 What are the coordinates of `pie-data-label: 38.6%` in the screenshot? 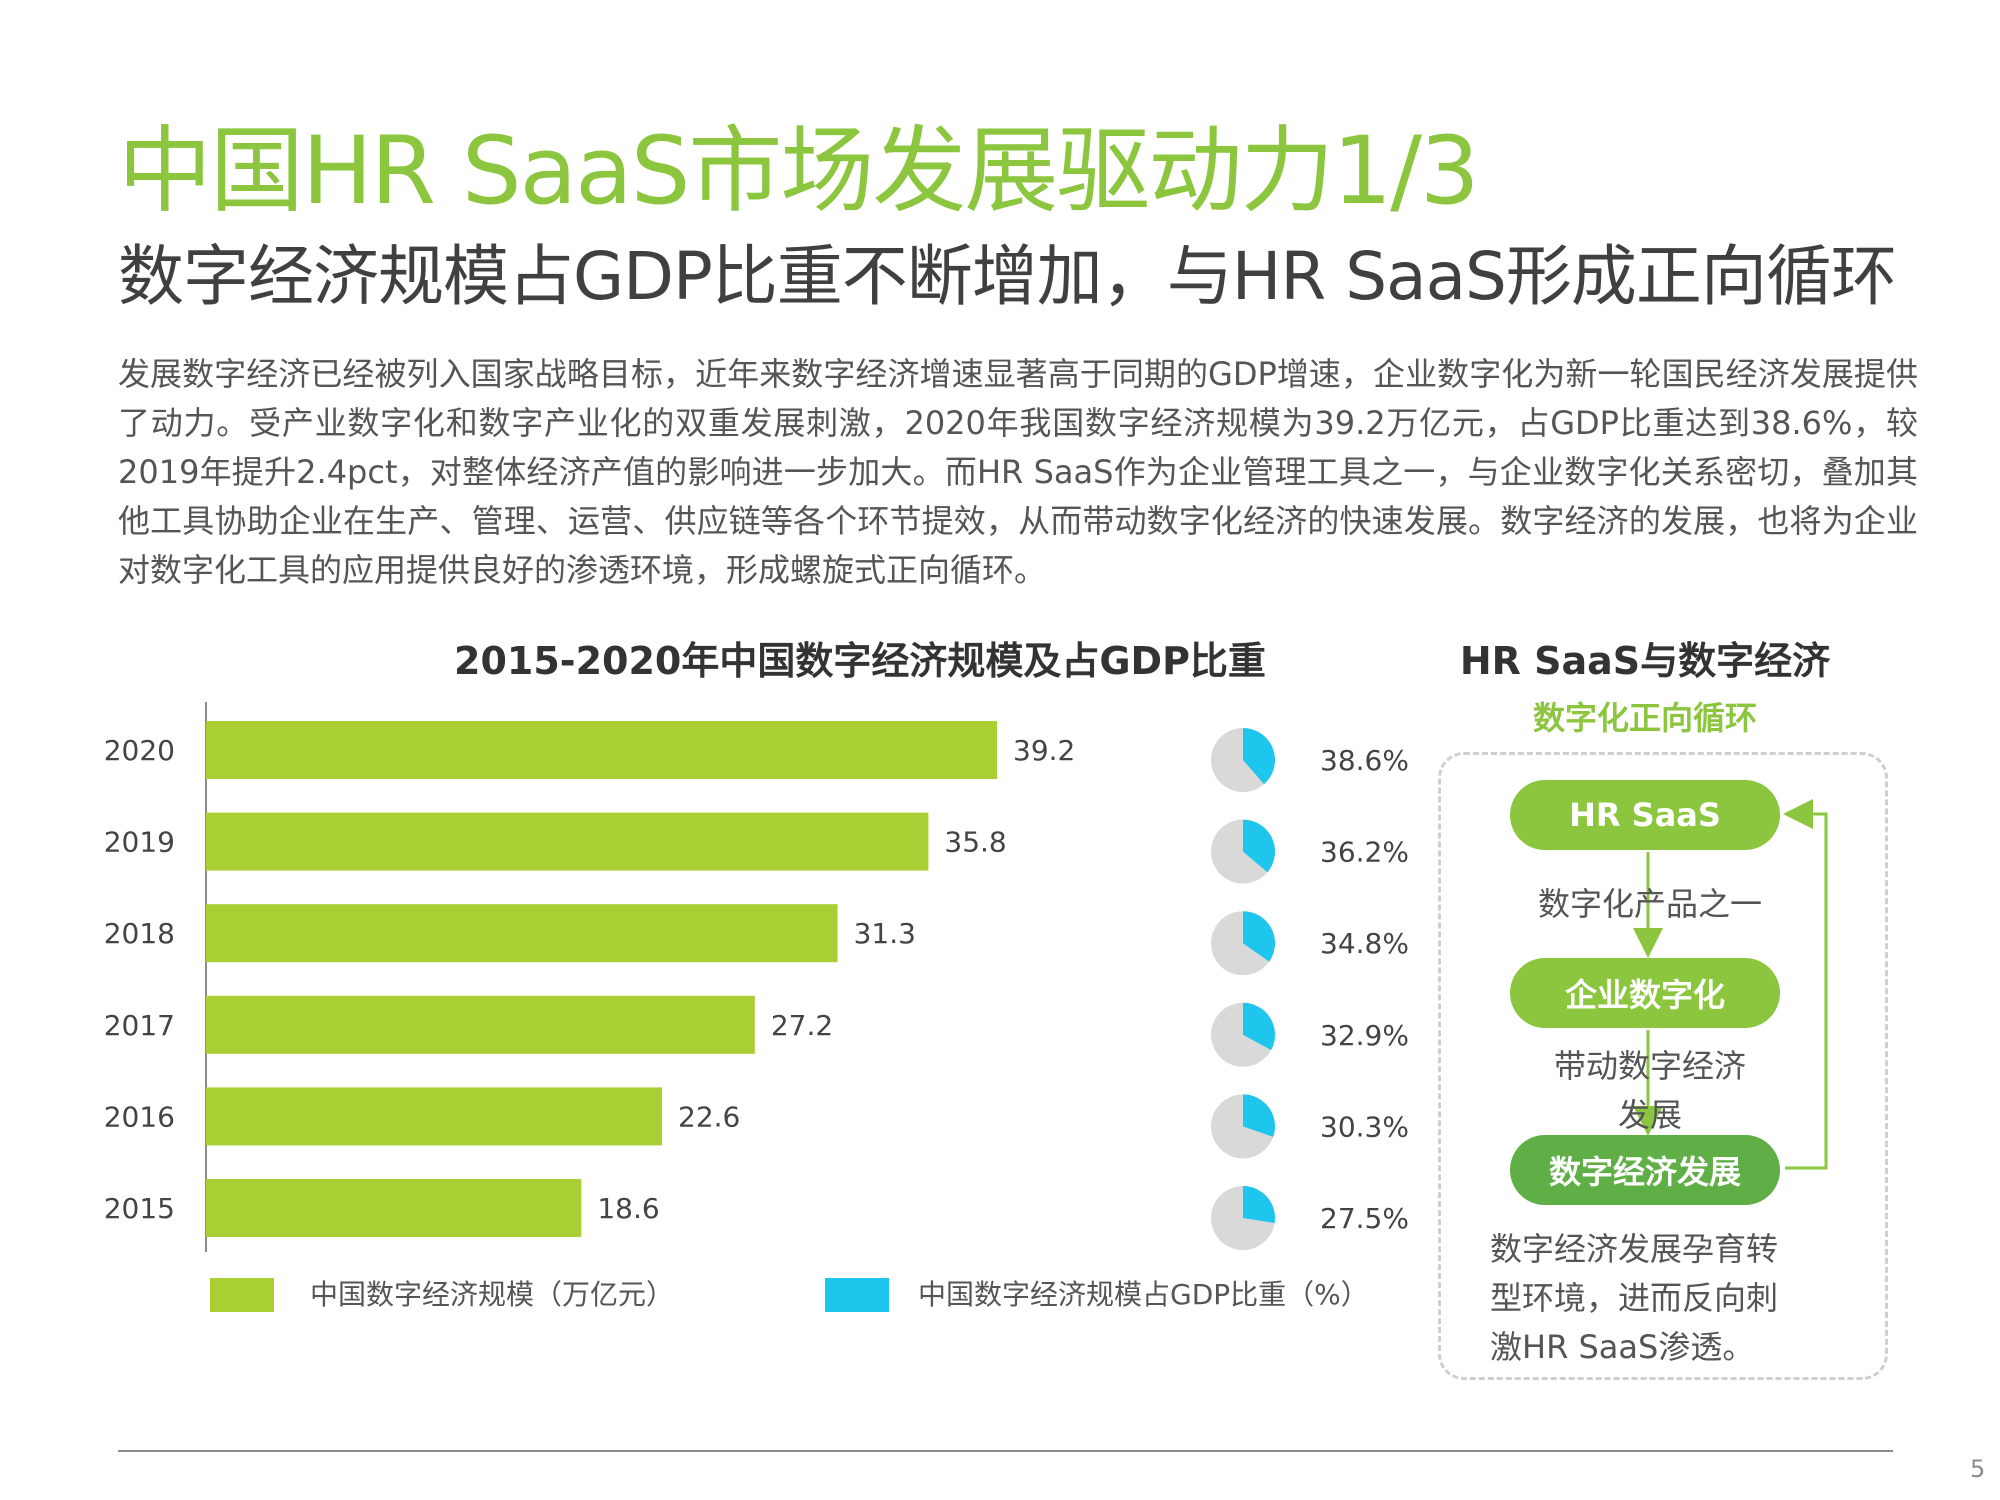 It's located at (1364, 760).